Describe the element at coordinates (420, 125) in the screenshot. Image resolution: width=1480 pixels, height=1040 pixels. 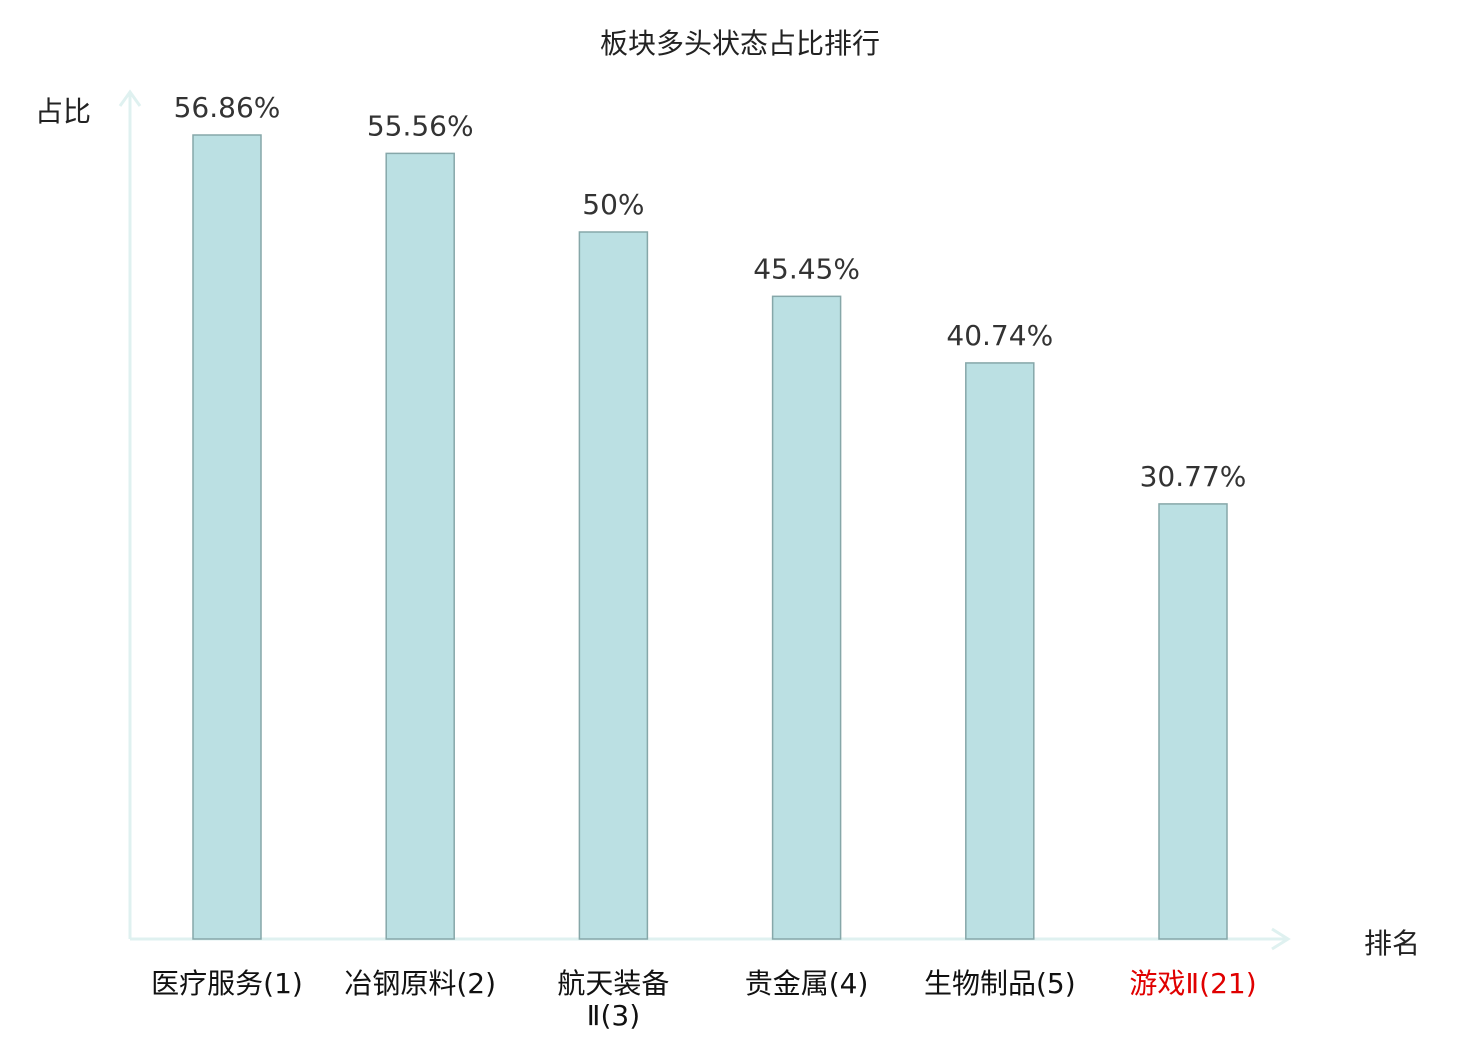
I see `bar-value-label: 55.56%` at that location.